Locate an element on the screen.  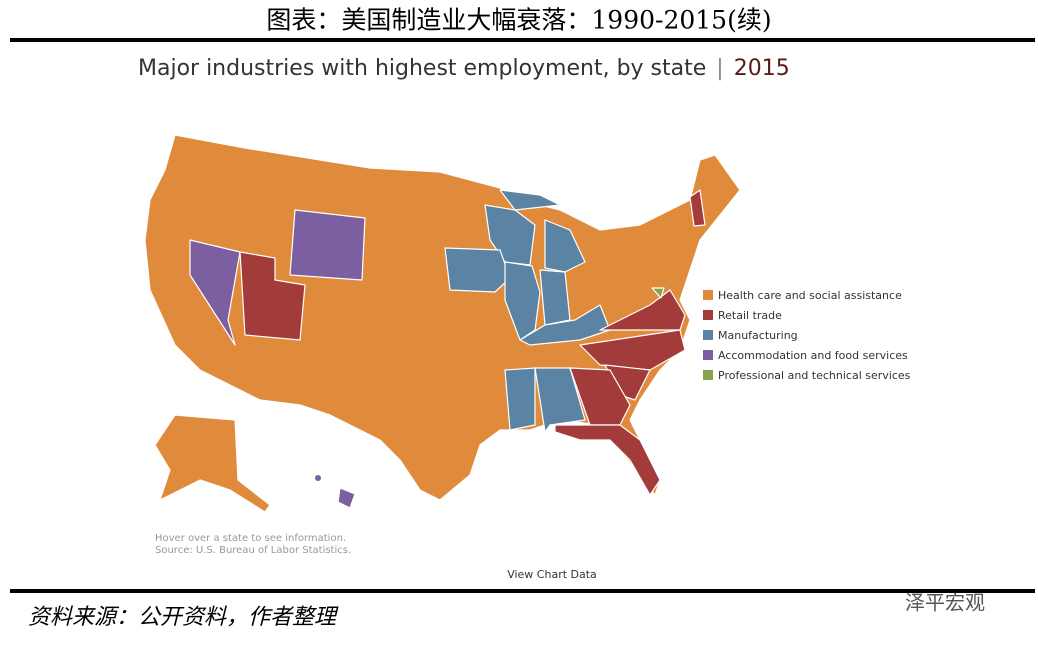
legend-label: Manufacturing is located at coordinates (758, 335).